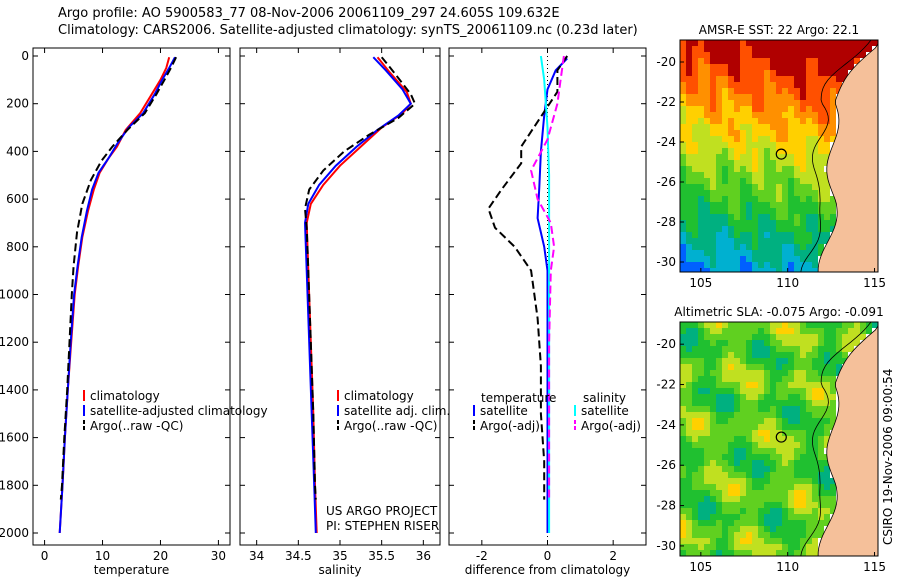 The height and width of the screenshot is (580, 900). I want to click on x-axis-label: difference from climatology, so click(548, 570).